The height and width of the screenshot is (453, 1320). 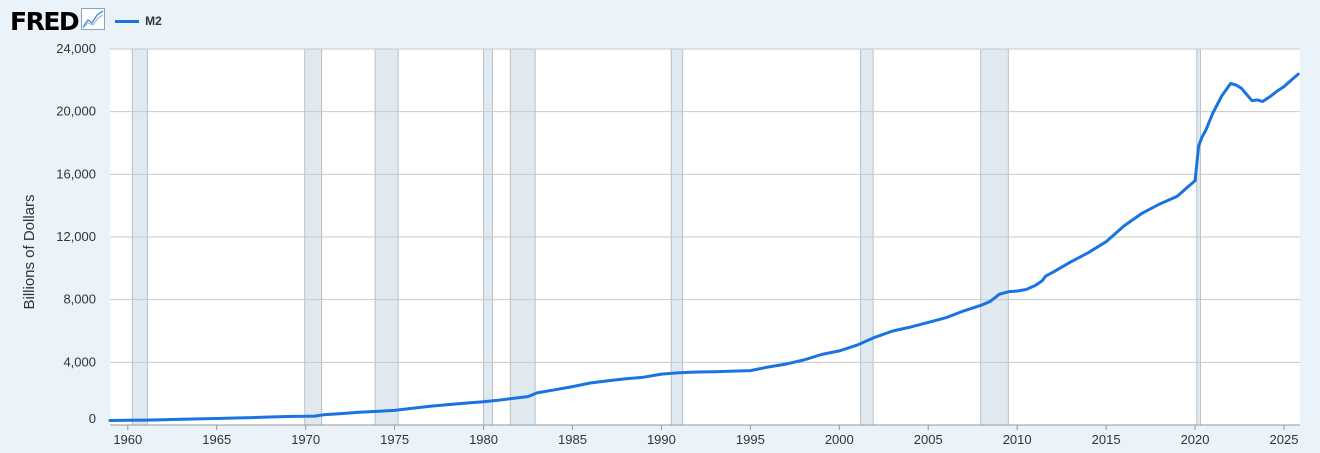 What do you see at coordinates (750, 439) in the screenshot?
I see `x-tick-label: 1995` at bounding box center [750, 439].